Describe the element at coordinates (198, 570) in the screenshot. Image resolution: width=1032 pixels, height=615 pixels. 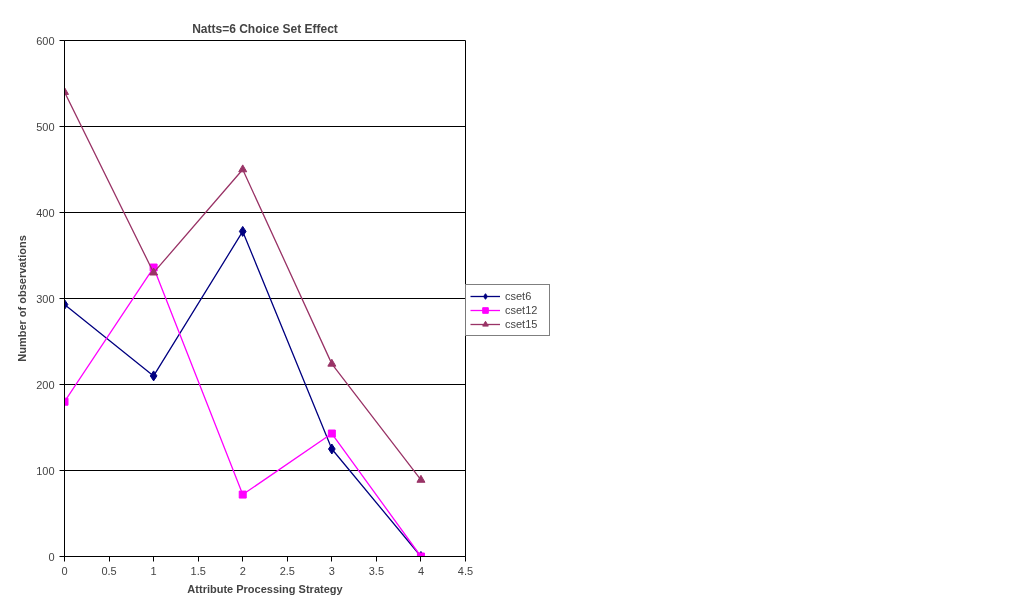
I see `x-tick-label: 1.5` at that location.